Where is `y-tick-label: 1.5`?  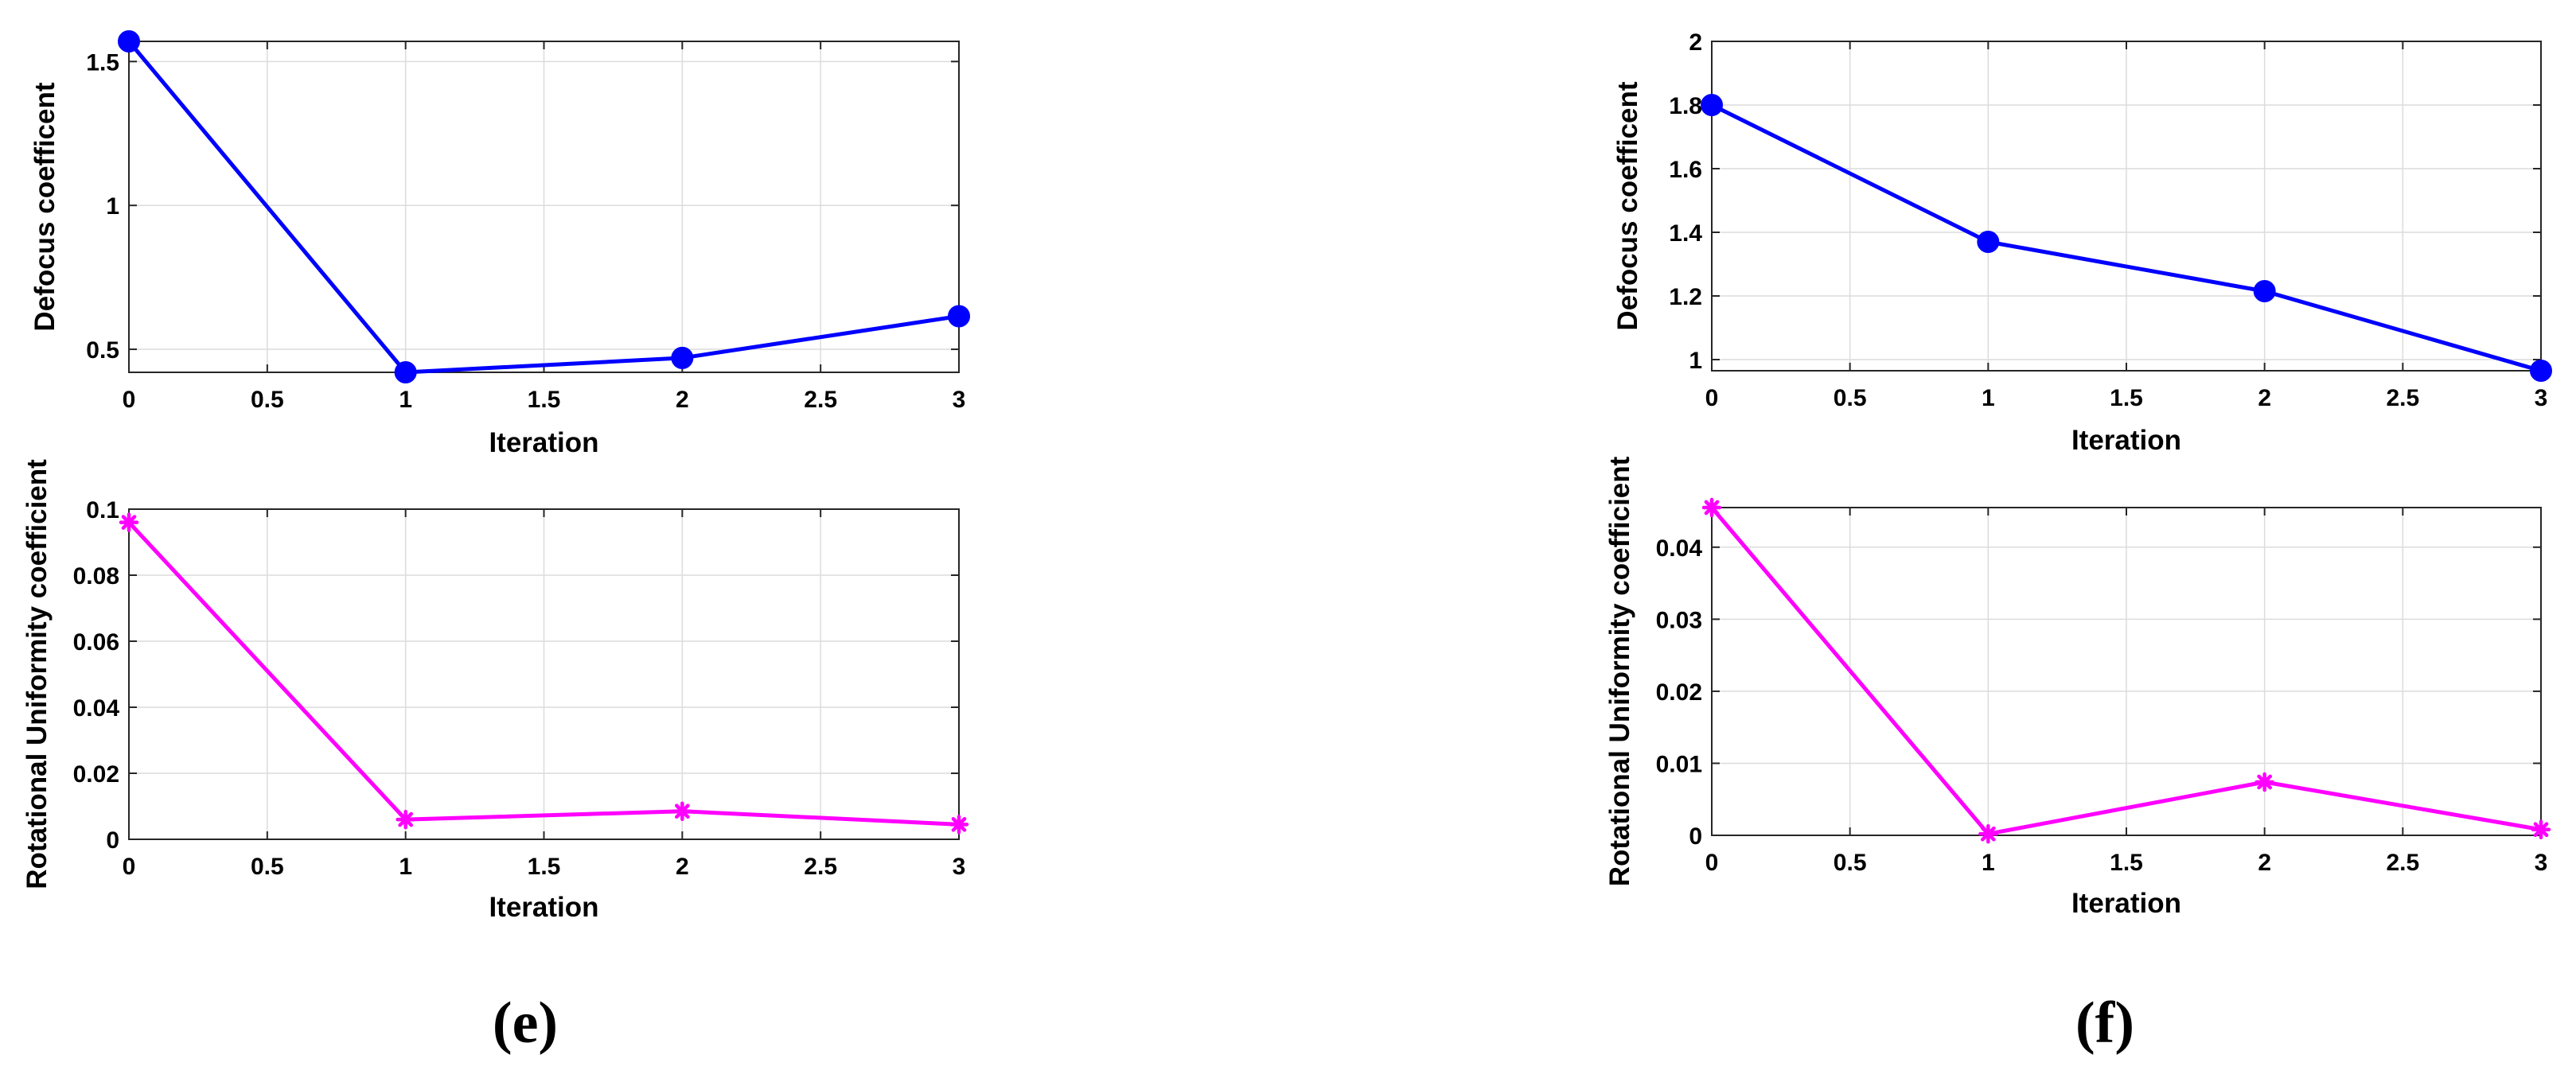
y-tick-label: 1.5 is located at coordinates (103, 63).